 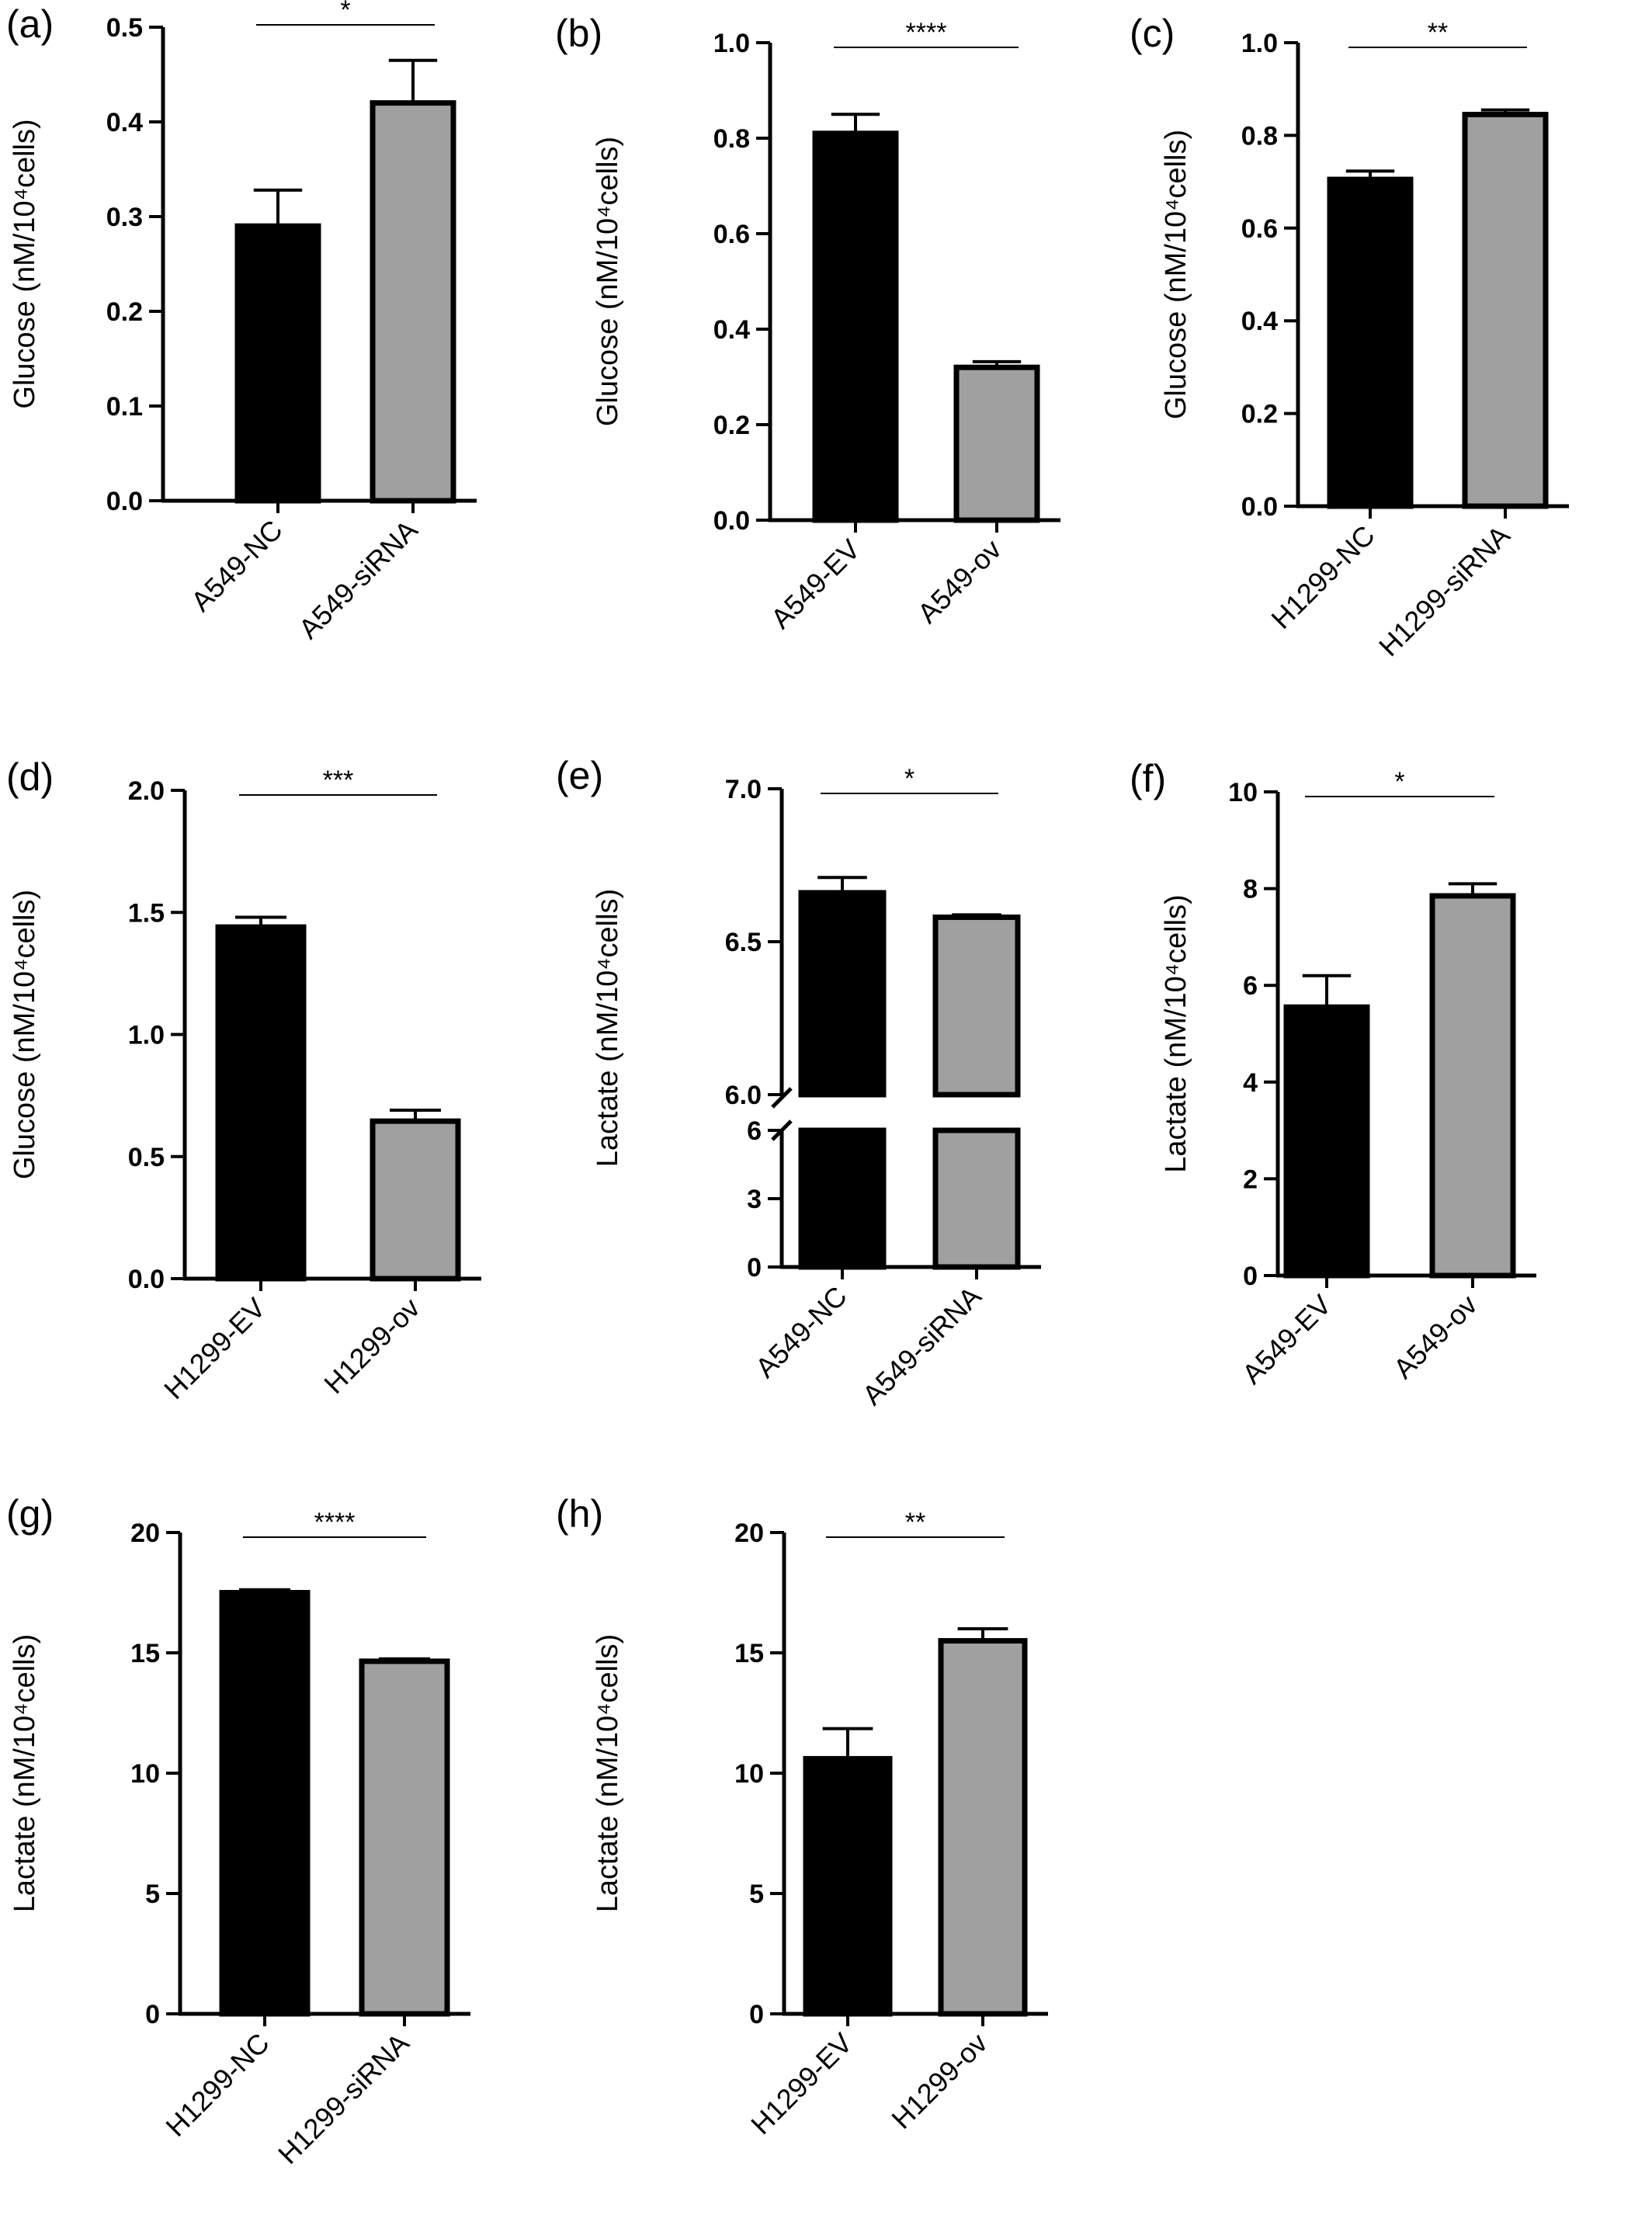 What do you see at coordinates (1250, 889) in the screenshot?
I see `y-tick-label: 8` at bounding box center [1250, 889].